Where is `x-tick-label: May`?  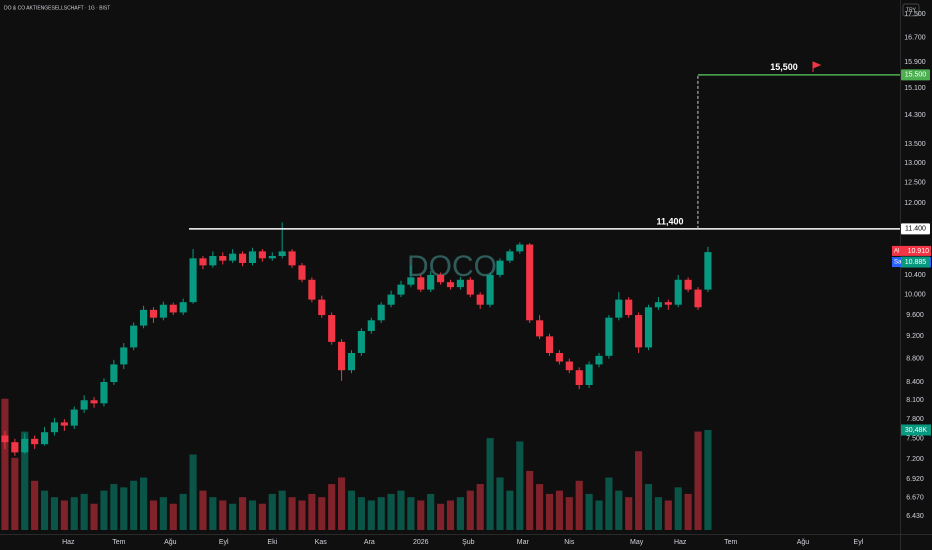
x-tick-label: May is located at coordinates (637, 542).